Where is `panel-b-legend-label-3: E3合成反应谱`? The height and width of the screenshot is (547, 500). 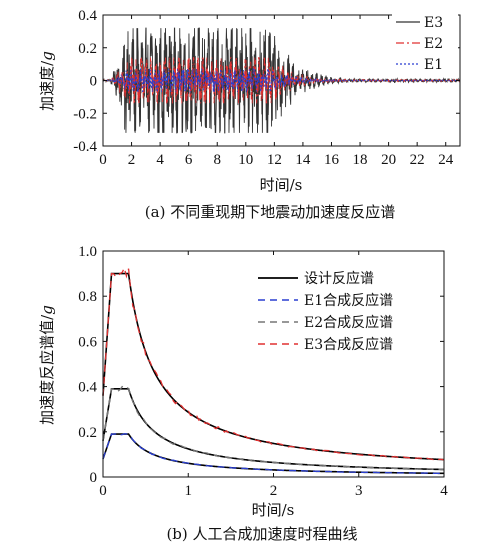 panel-b-legend-label-3: E3合成反应谱 is located at coordinates (348, 344).